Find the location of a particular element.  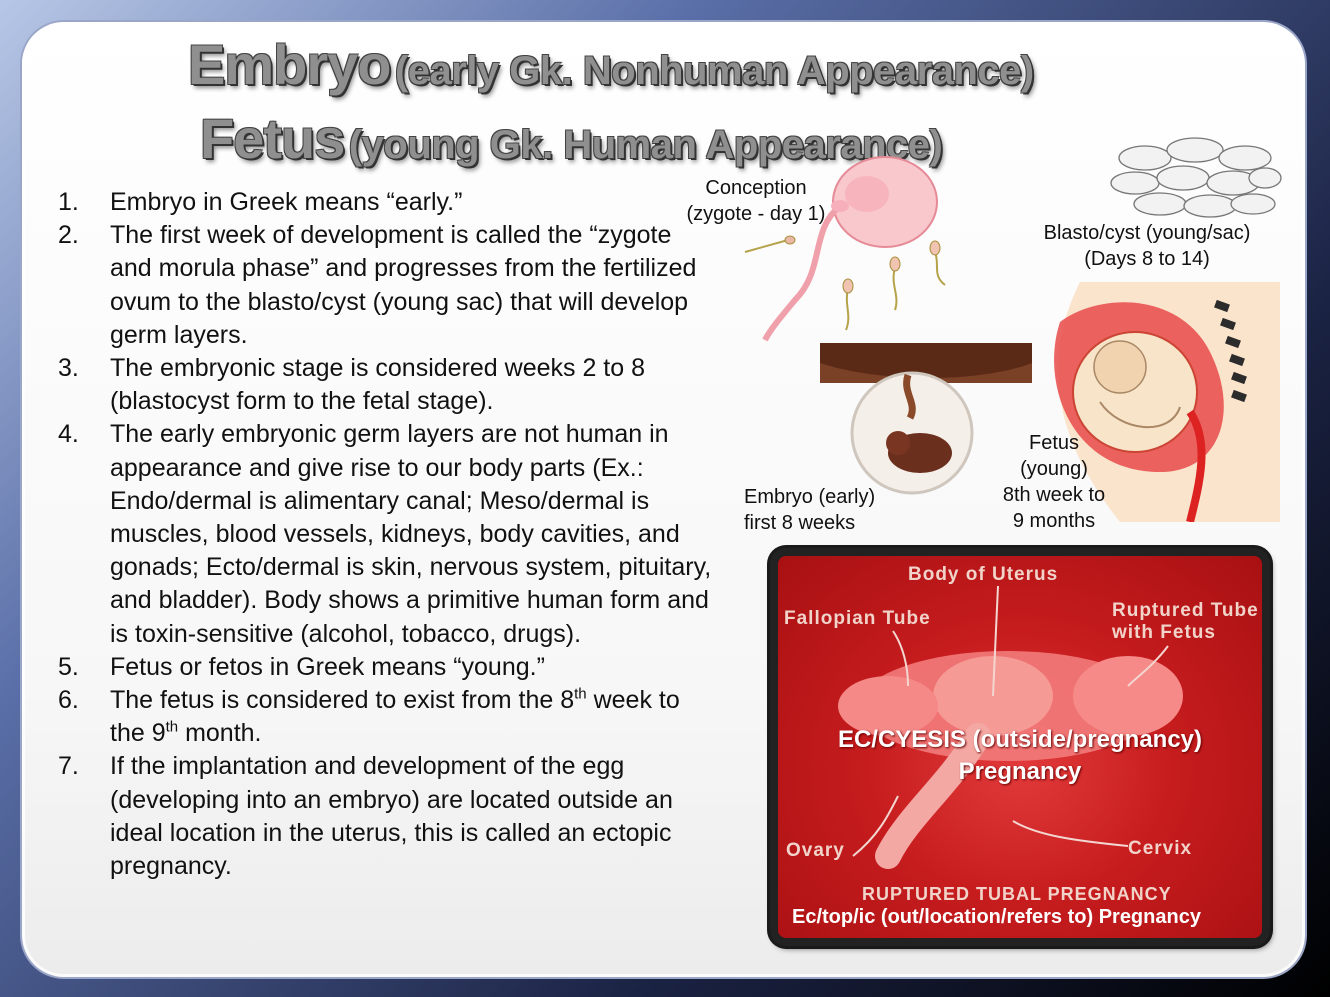

list-item: 5. Fetus or fetos in Greek means “young.” is located at coordinates (301, 666).